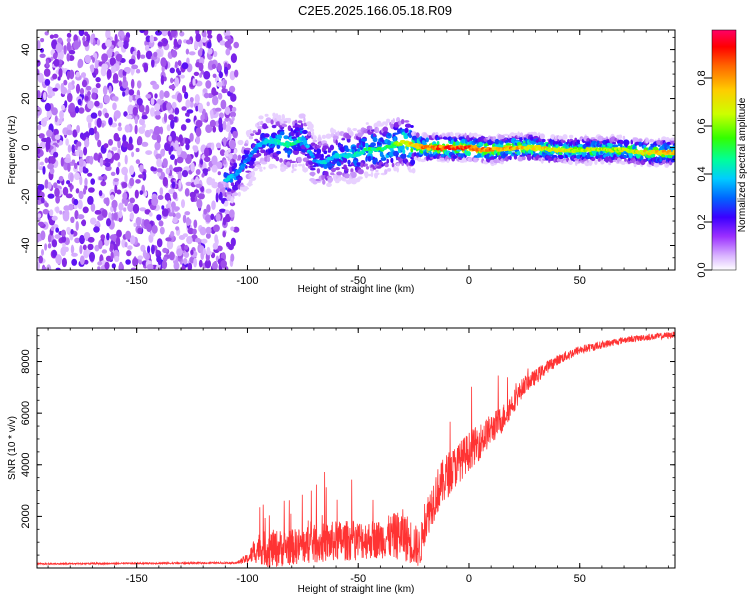 The image size is (750, 600). What do you see at coordinates (26, 246) in the screenshot?
I see `spectrogram-y-tick-label: -40` at bounding box center [26, 246].